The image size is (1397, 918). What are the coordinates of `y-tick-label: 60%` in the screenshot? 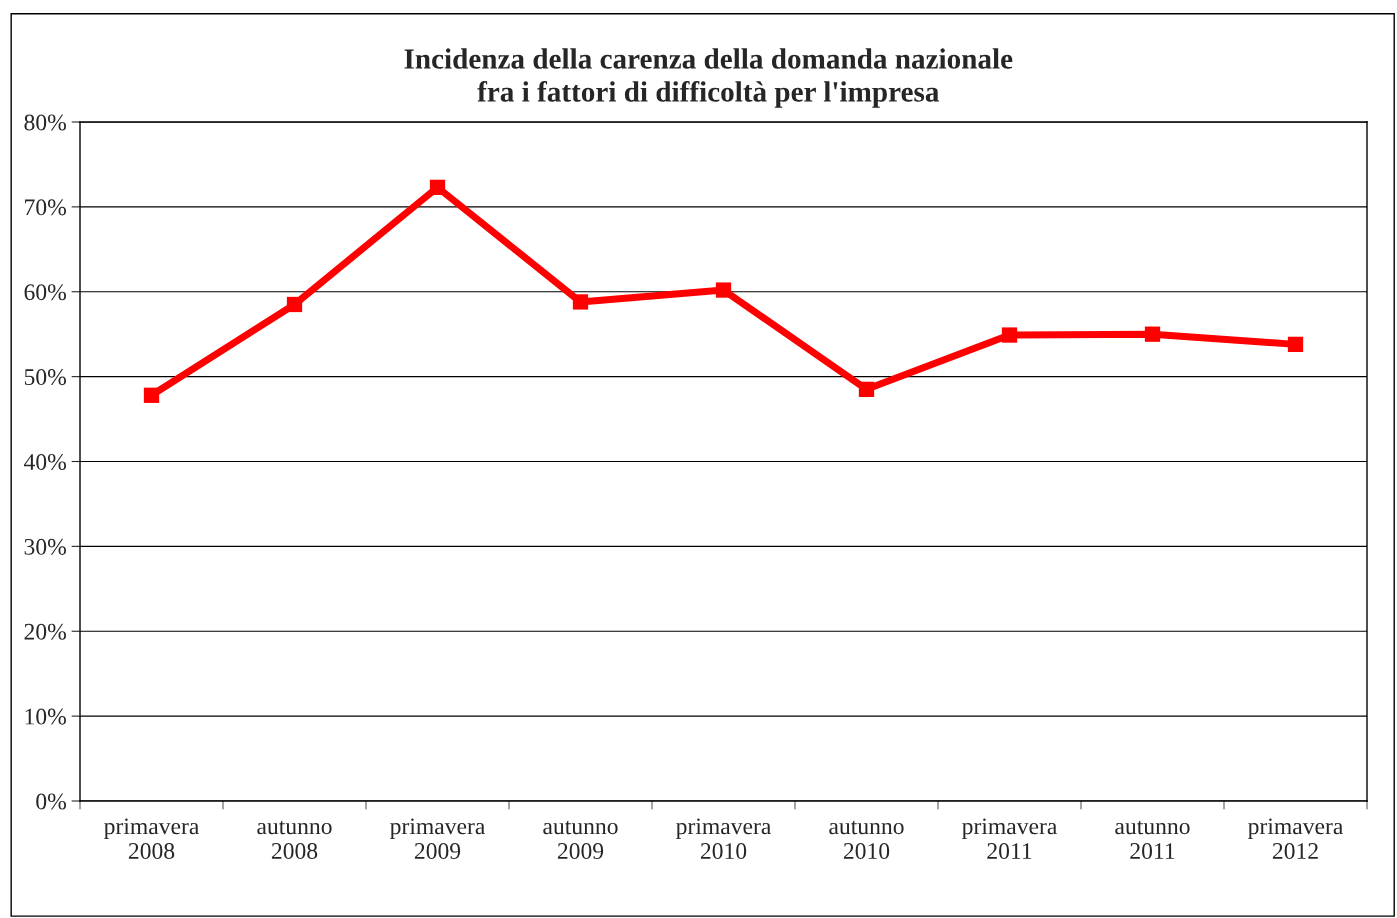 It's located at (45, 292).